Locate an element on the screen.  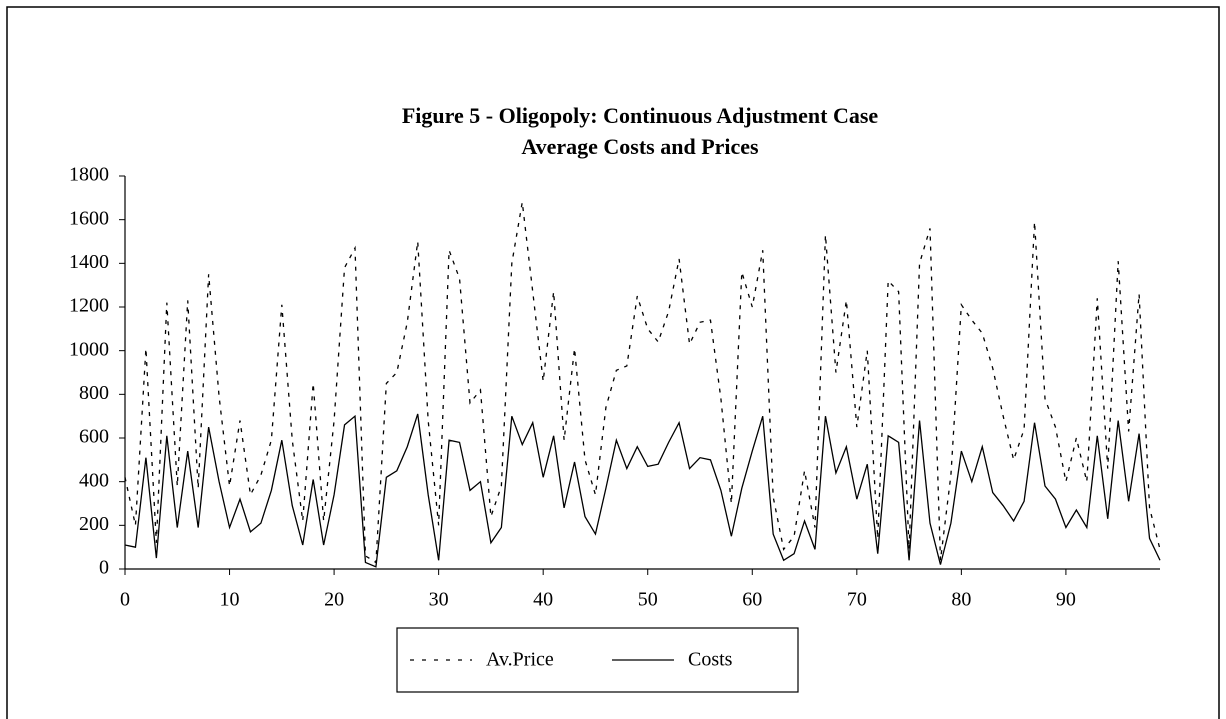
x-tick-label: 90 is located at coordinates (1066, 600).